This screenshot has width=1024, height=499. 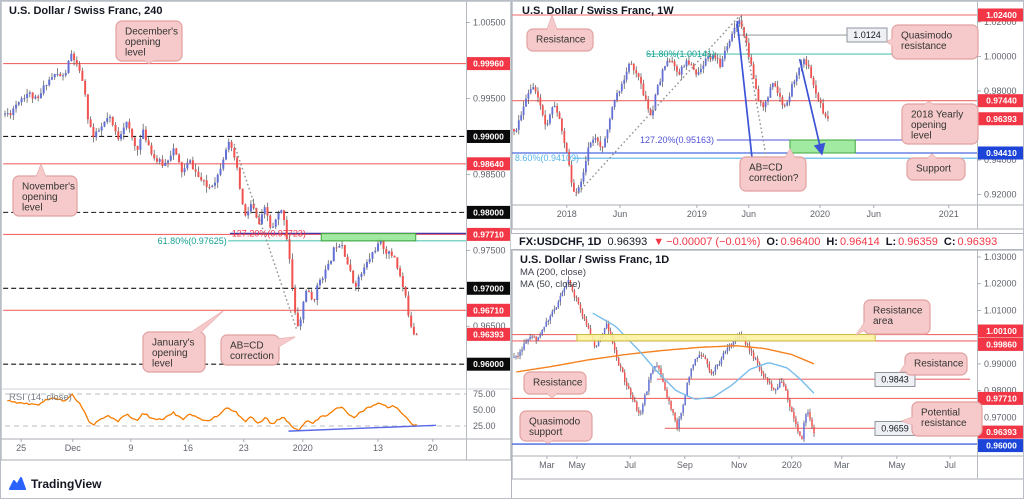 What do you see at coordinates (883, 321) in the screenshot?
I see `callout-text: area` at bounding box center [883, 321].